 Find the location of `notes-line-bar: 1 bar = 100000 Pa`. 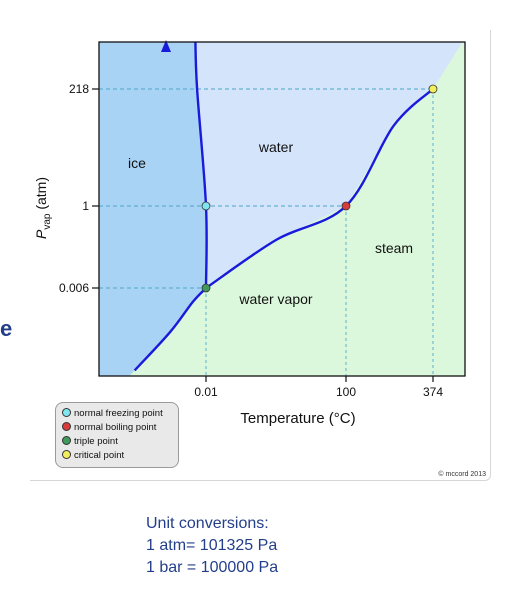

notes-line-bar: 1 bar = 100000 Pa is located at coordinates (212, 567).